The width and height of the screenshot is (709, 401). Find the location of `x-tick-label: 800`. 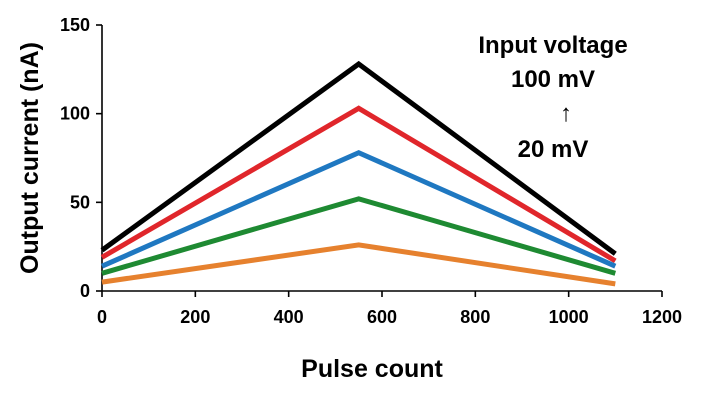

x-tick-label: 800 is located at coordinates (475, 317).